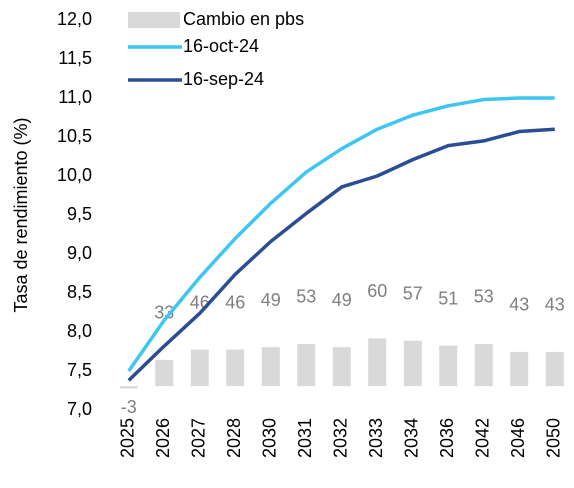 This screenshot has width=574, height=488. What do you see at coordinates (412, 438) in the screenshot?
I see `x-tick-label: 2034` at bounding box center [412, 438].